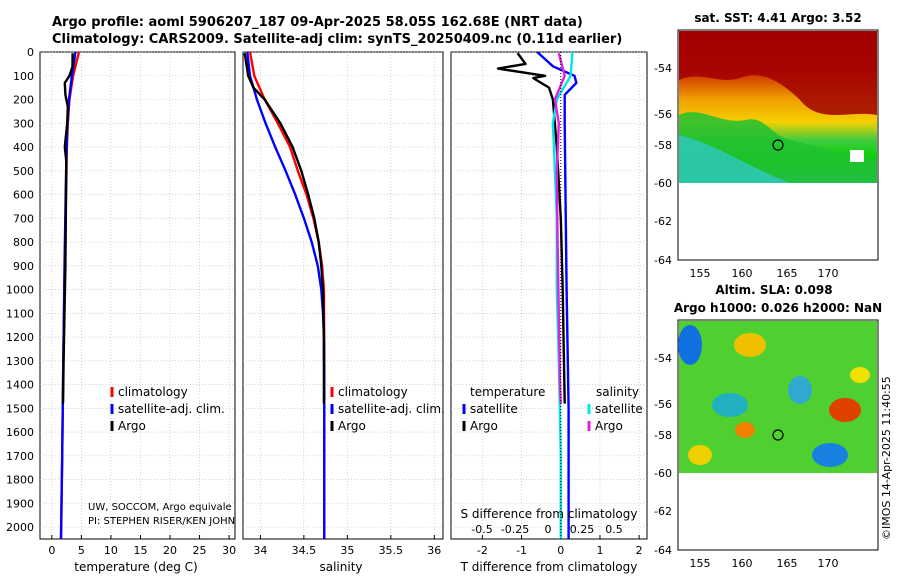 The image size is (900, 580). I want to click on depth-tick-label: 200, so click(23, 100).